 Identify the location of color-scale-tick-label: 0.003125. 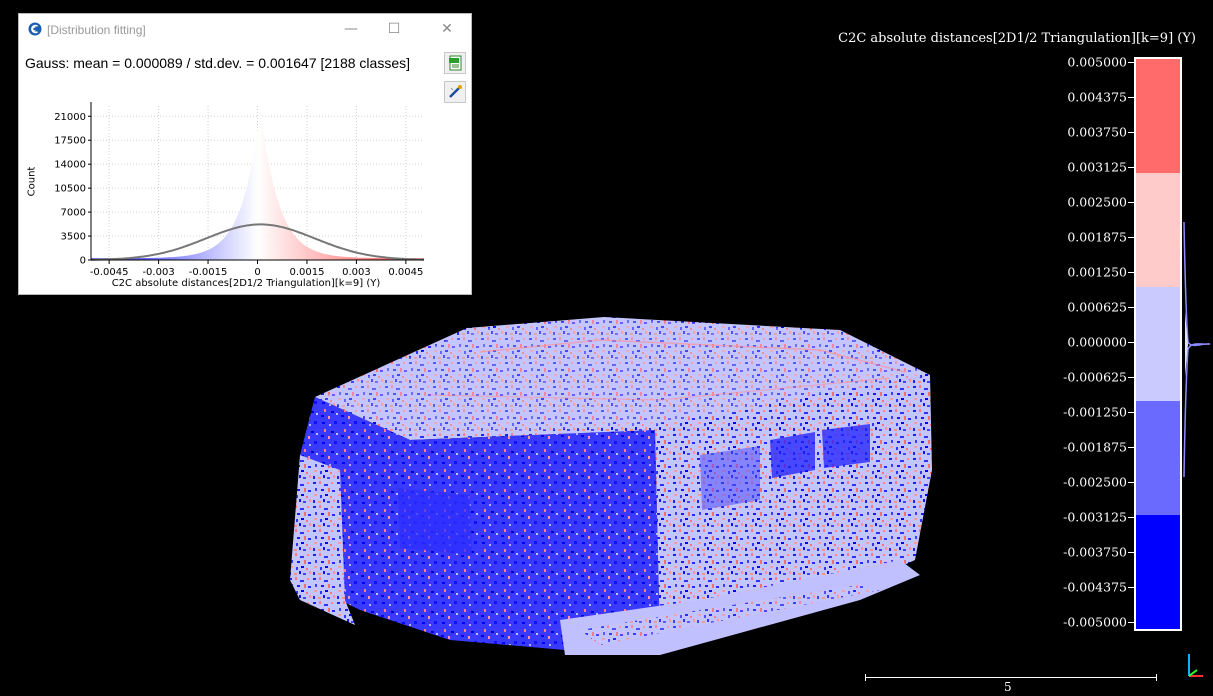
(1097, 167).